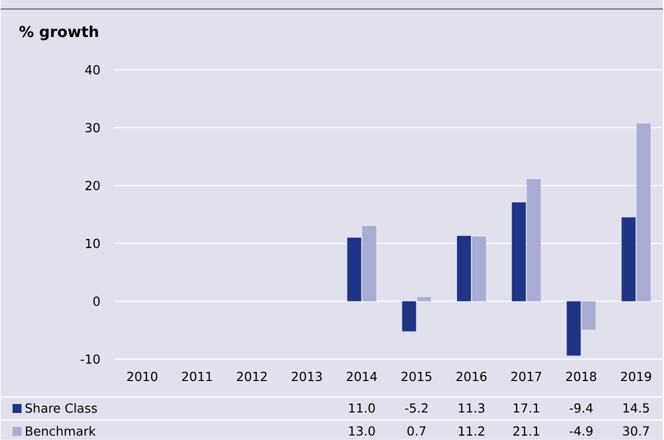  Describe the element at coordinates (361, 377) in the screenshot. I see `x-tick-label: 2014` at that location.